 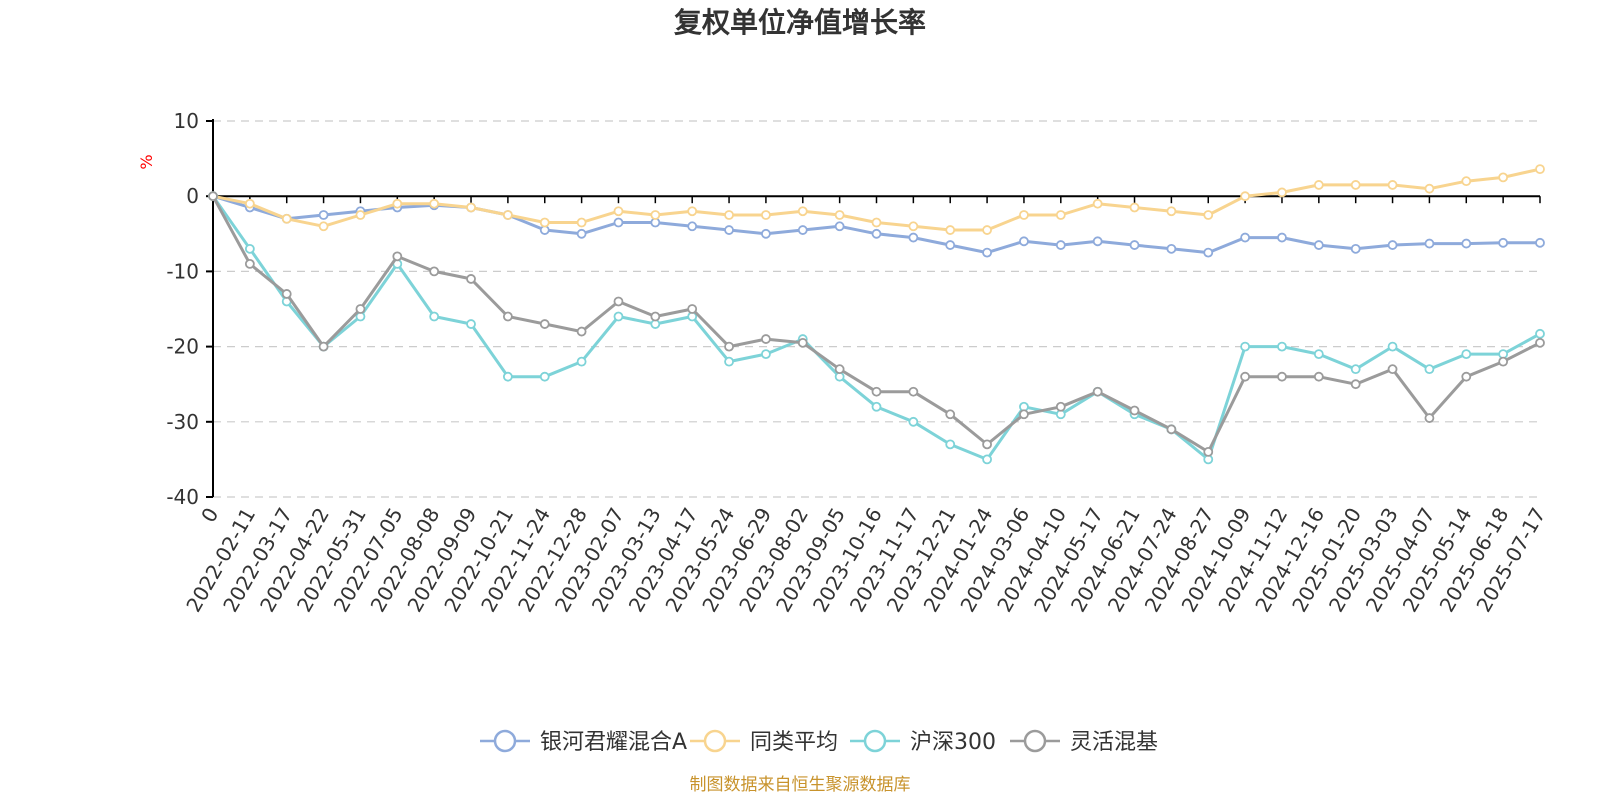 What do you see at coordinates (613, 742) in the screenshot?
I see `legend-label: 银河君耀混合A` at bounding box center [613, 742].